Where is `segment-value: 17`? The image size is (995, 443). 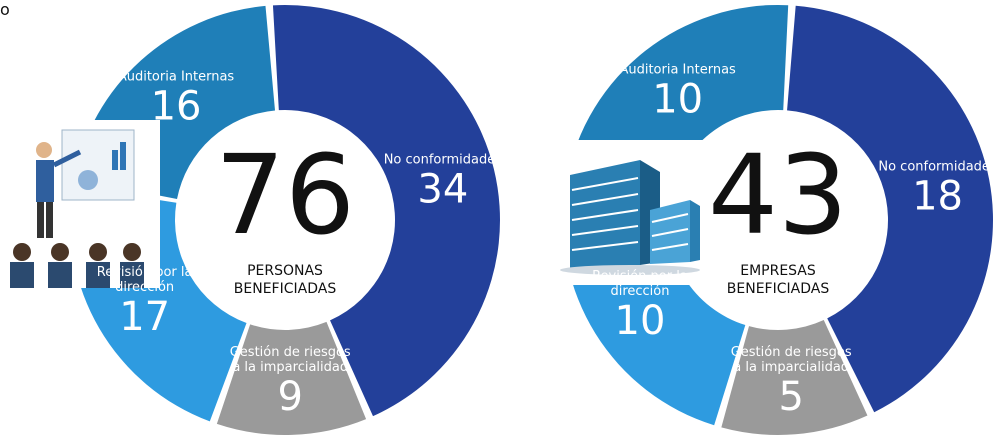
segment-value: 17 is located at coordinates (145, 316).